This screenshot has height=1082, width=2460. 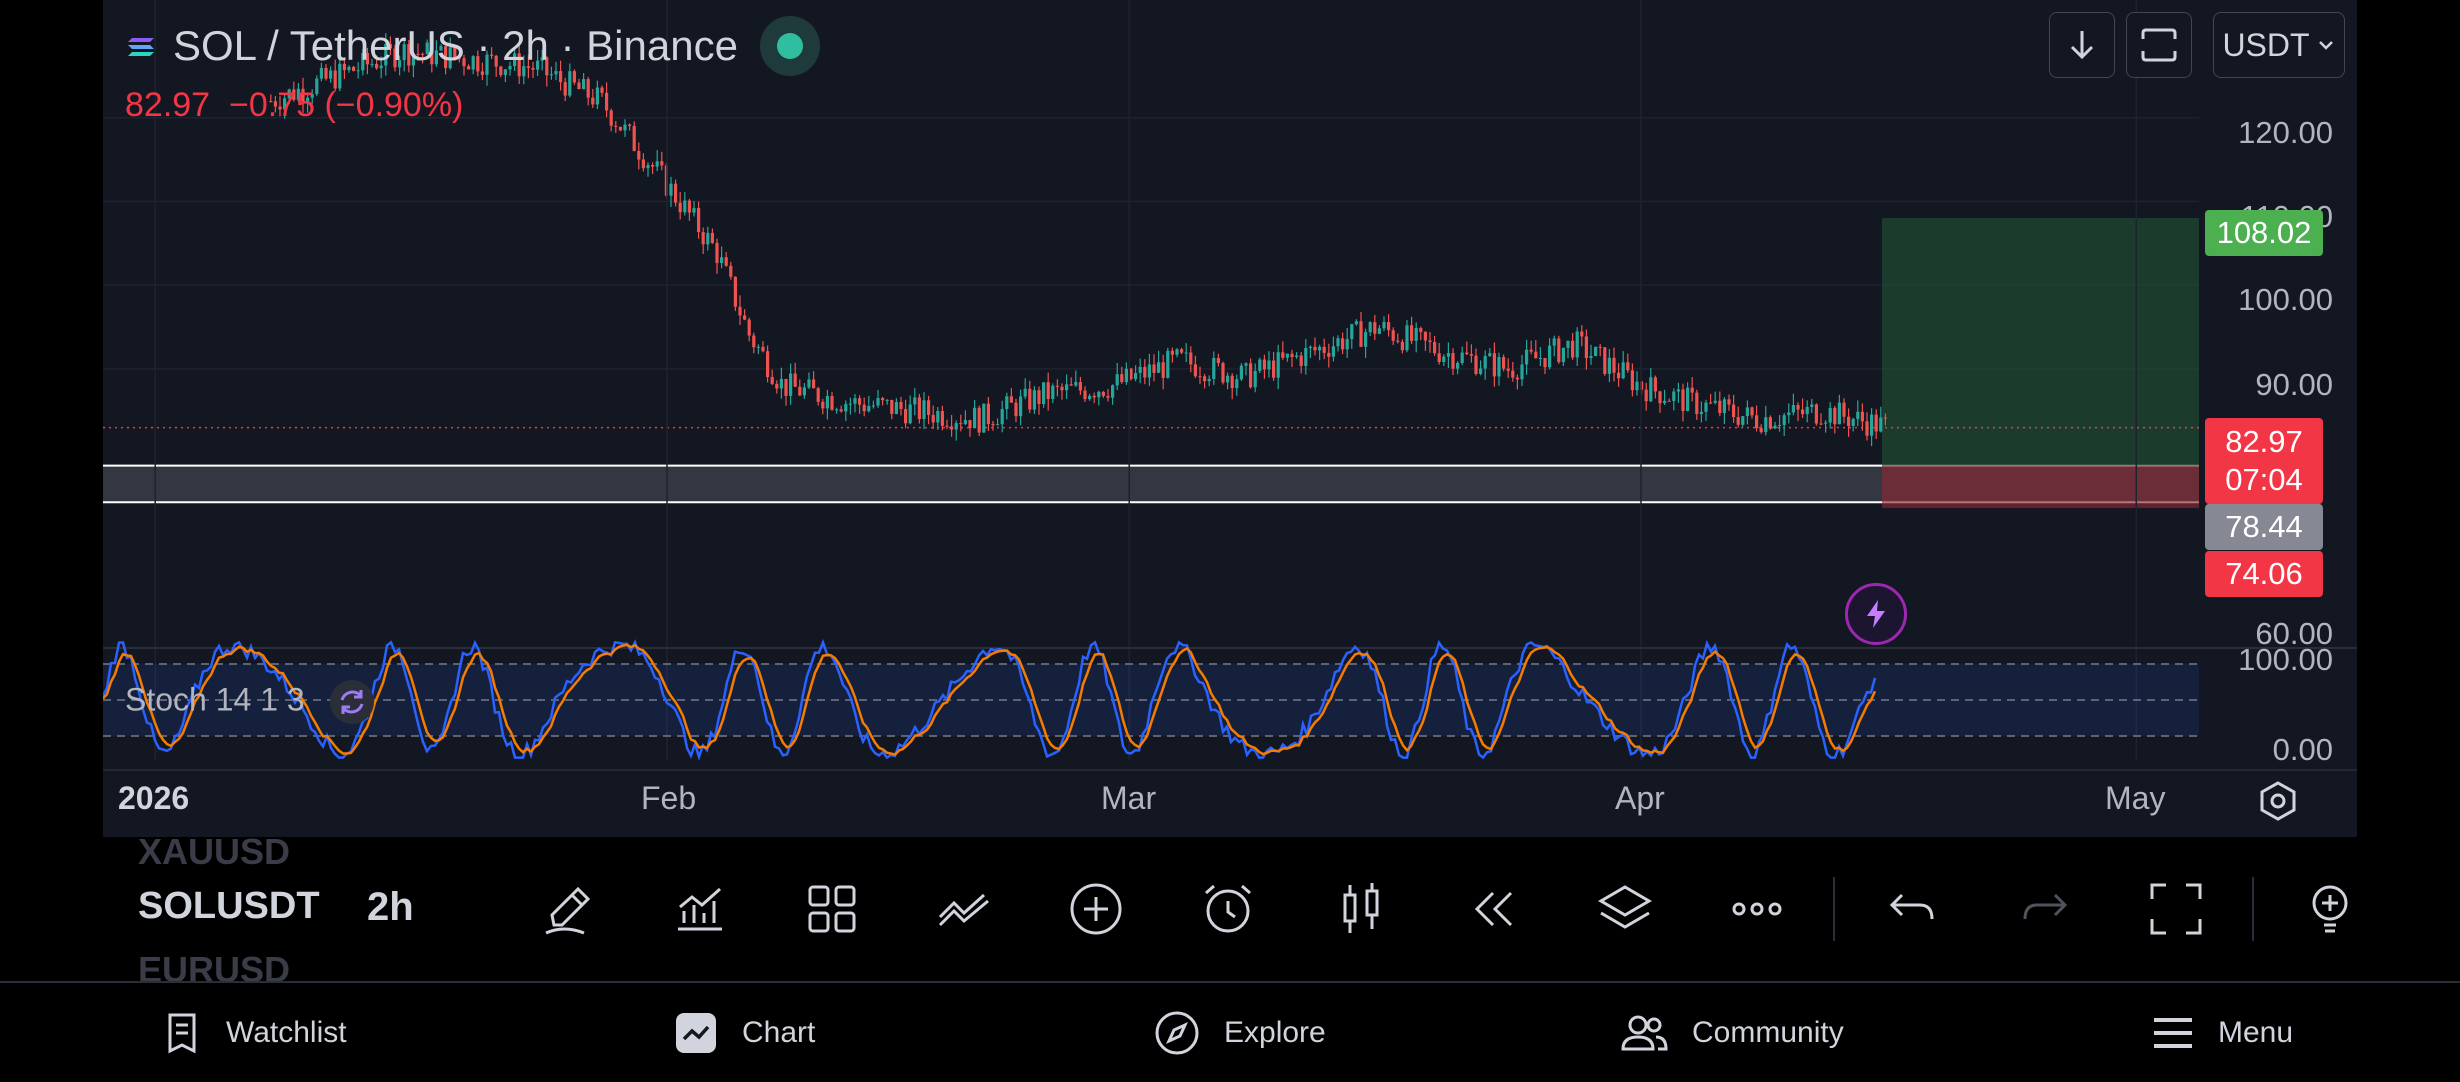 What do you see at coordinates (229, 906) in the screenshot?
I see `symbol-switcher: SOLUSDT` at bounding box center [229, 906].